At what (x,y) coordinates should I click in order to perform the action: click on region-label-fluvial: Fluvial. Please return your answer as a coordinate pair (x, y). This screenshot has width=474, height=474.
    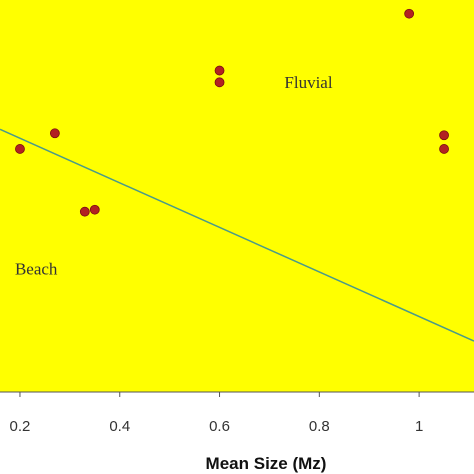
    Looking at the image, I should click on (308, 82).